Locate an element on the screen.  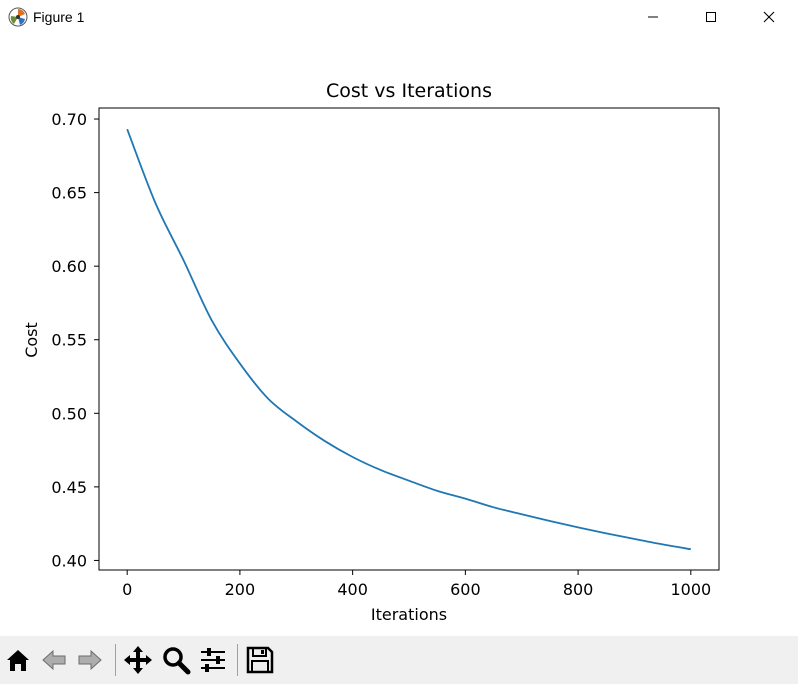
save-button is located at coordinates (260, 660).